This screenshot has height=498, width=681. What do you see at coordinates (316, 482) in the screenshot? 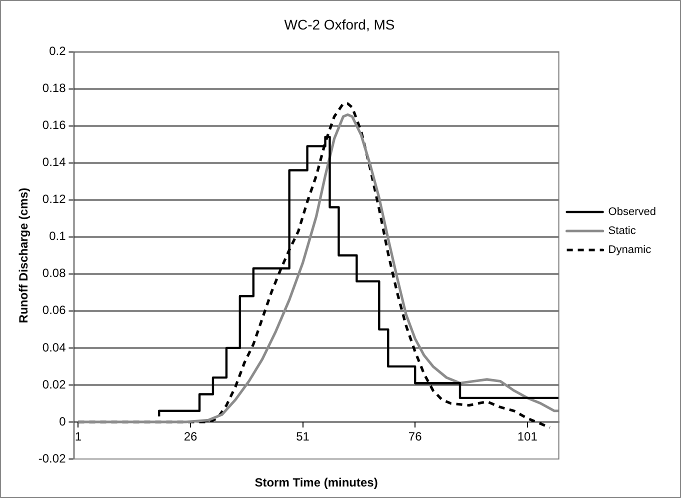
I see `x-axis-title: Storm Time (minutes)` at bounding box center [316, 482].